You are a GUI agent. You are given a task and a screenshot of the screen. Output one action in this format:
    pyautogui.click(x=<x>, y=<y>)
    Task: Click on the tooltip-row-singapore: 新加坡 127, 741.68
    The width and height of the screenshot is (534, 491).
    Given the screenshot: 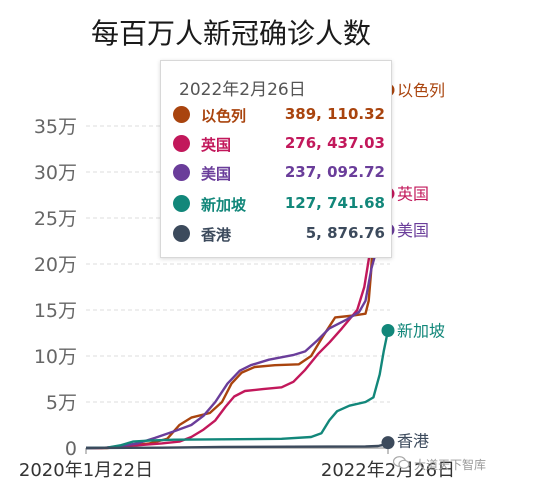 What is the action you would take?
    pyautogui.click(x=279, y=204)
    